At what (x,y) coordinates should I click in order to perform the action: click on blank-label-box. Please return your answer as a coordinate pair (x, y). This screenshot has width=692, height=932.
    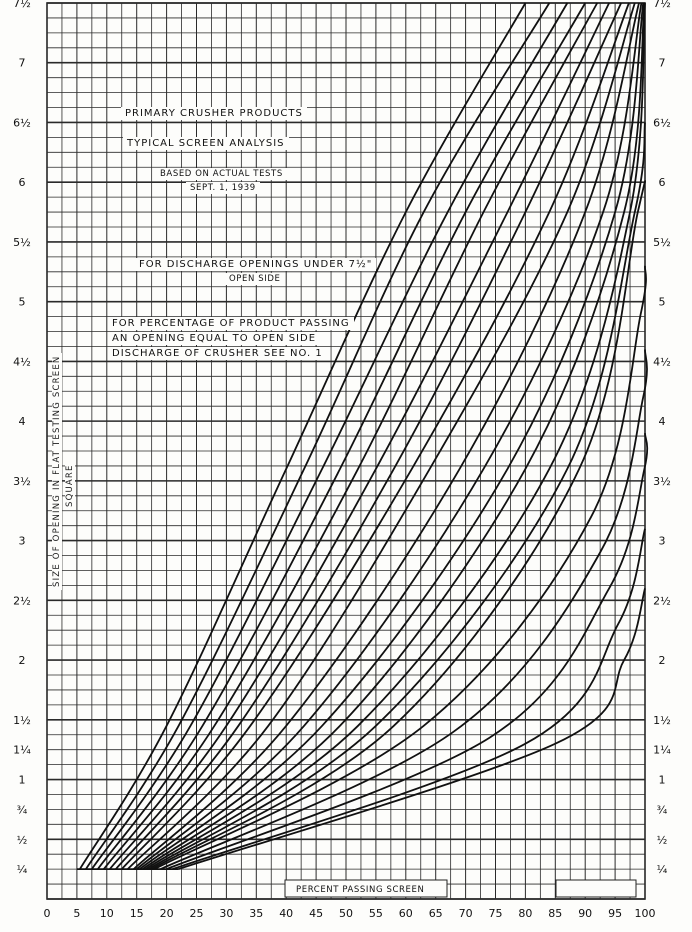
    Looking at the image, I should click on (596, 888).